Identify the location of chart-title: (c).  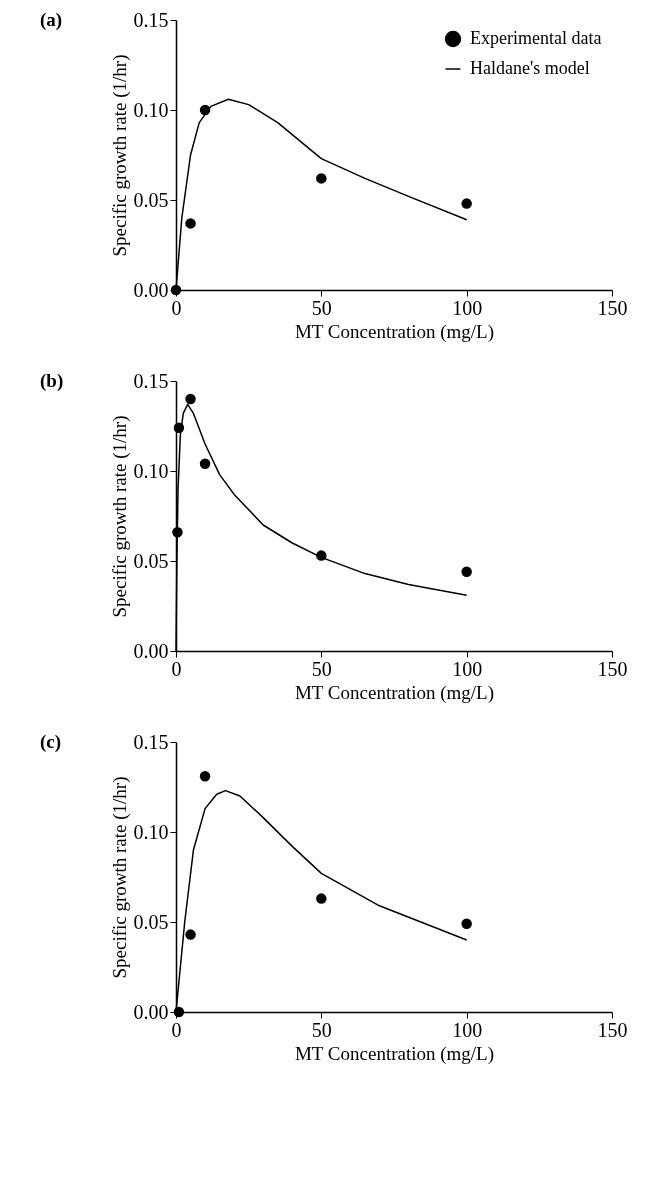
(51, 742).